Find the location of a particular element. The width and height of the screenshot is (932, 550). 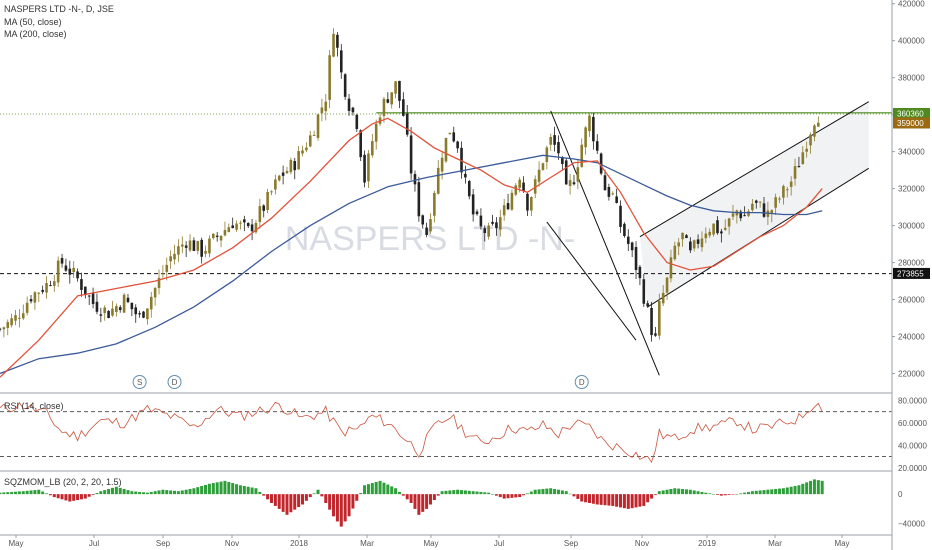

time-tick-label: Sep is located at coordinates (163, 543).